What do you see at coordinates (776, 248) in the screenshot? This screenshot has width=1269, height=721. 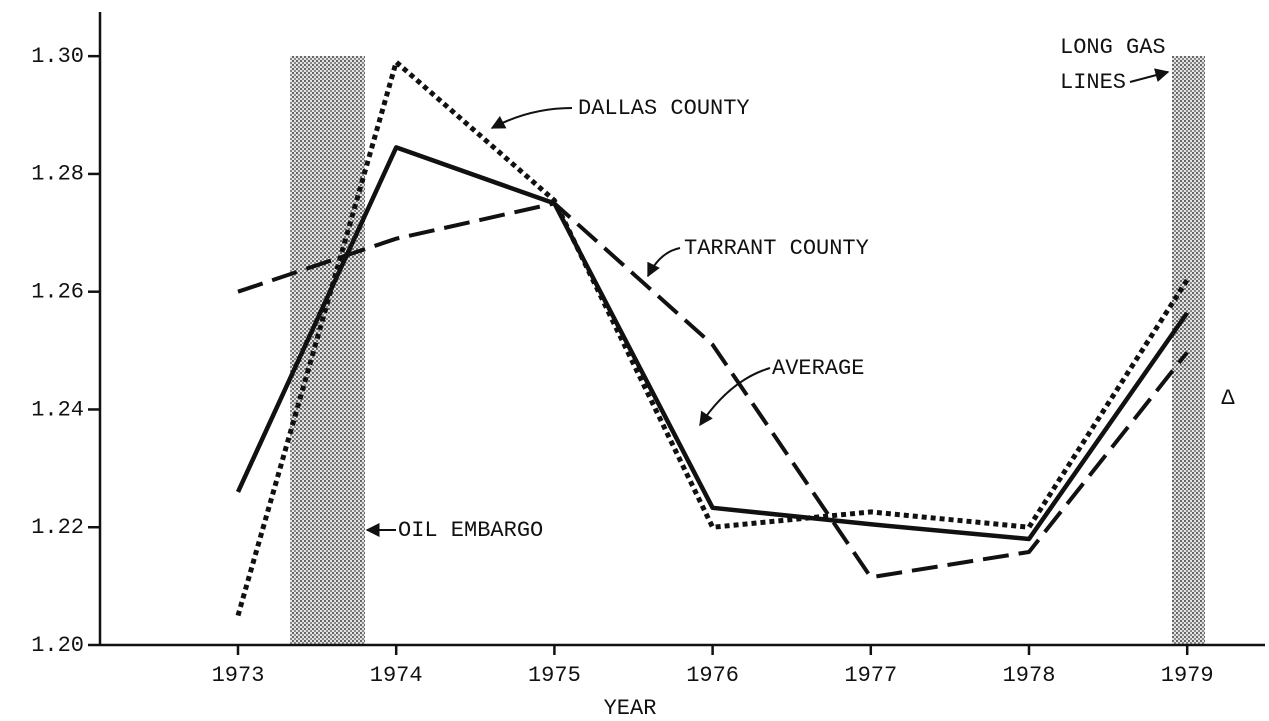 I see `label-tarrant: TARRANT COUNTY` at bounding box center [776, 248].